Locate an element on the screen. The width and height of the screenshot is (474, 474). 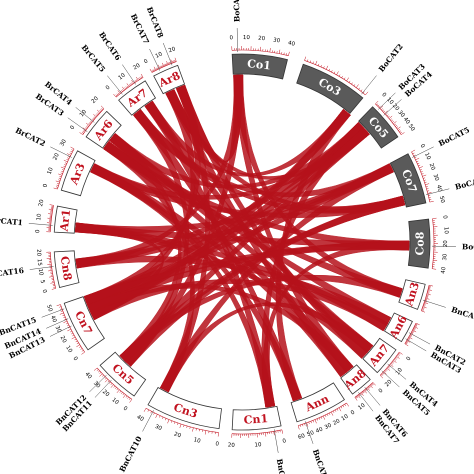
gene-label: BrCAT5 is located at coordinates (93, 58).